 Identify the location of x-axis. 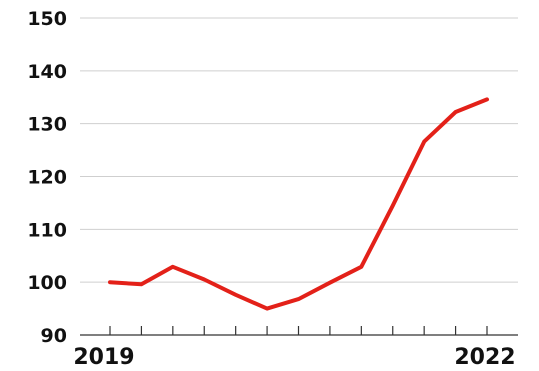
(299, 331).